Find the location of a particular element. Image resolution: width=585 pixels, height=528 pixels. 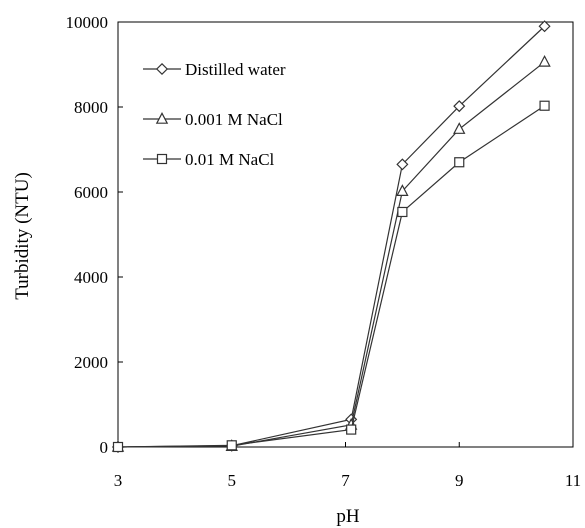

legend-marker-distilled-water is located at coordinates (162, 69).